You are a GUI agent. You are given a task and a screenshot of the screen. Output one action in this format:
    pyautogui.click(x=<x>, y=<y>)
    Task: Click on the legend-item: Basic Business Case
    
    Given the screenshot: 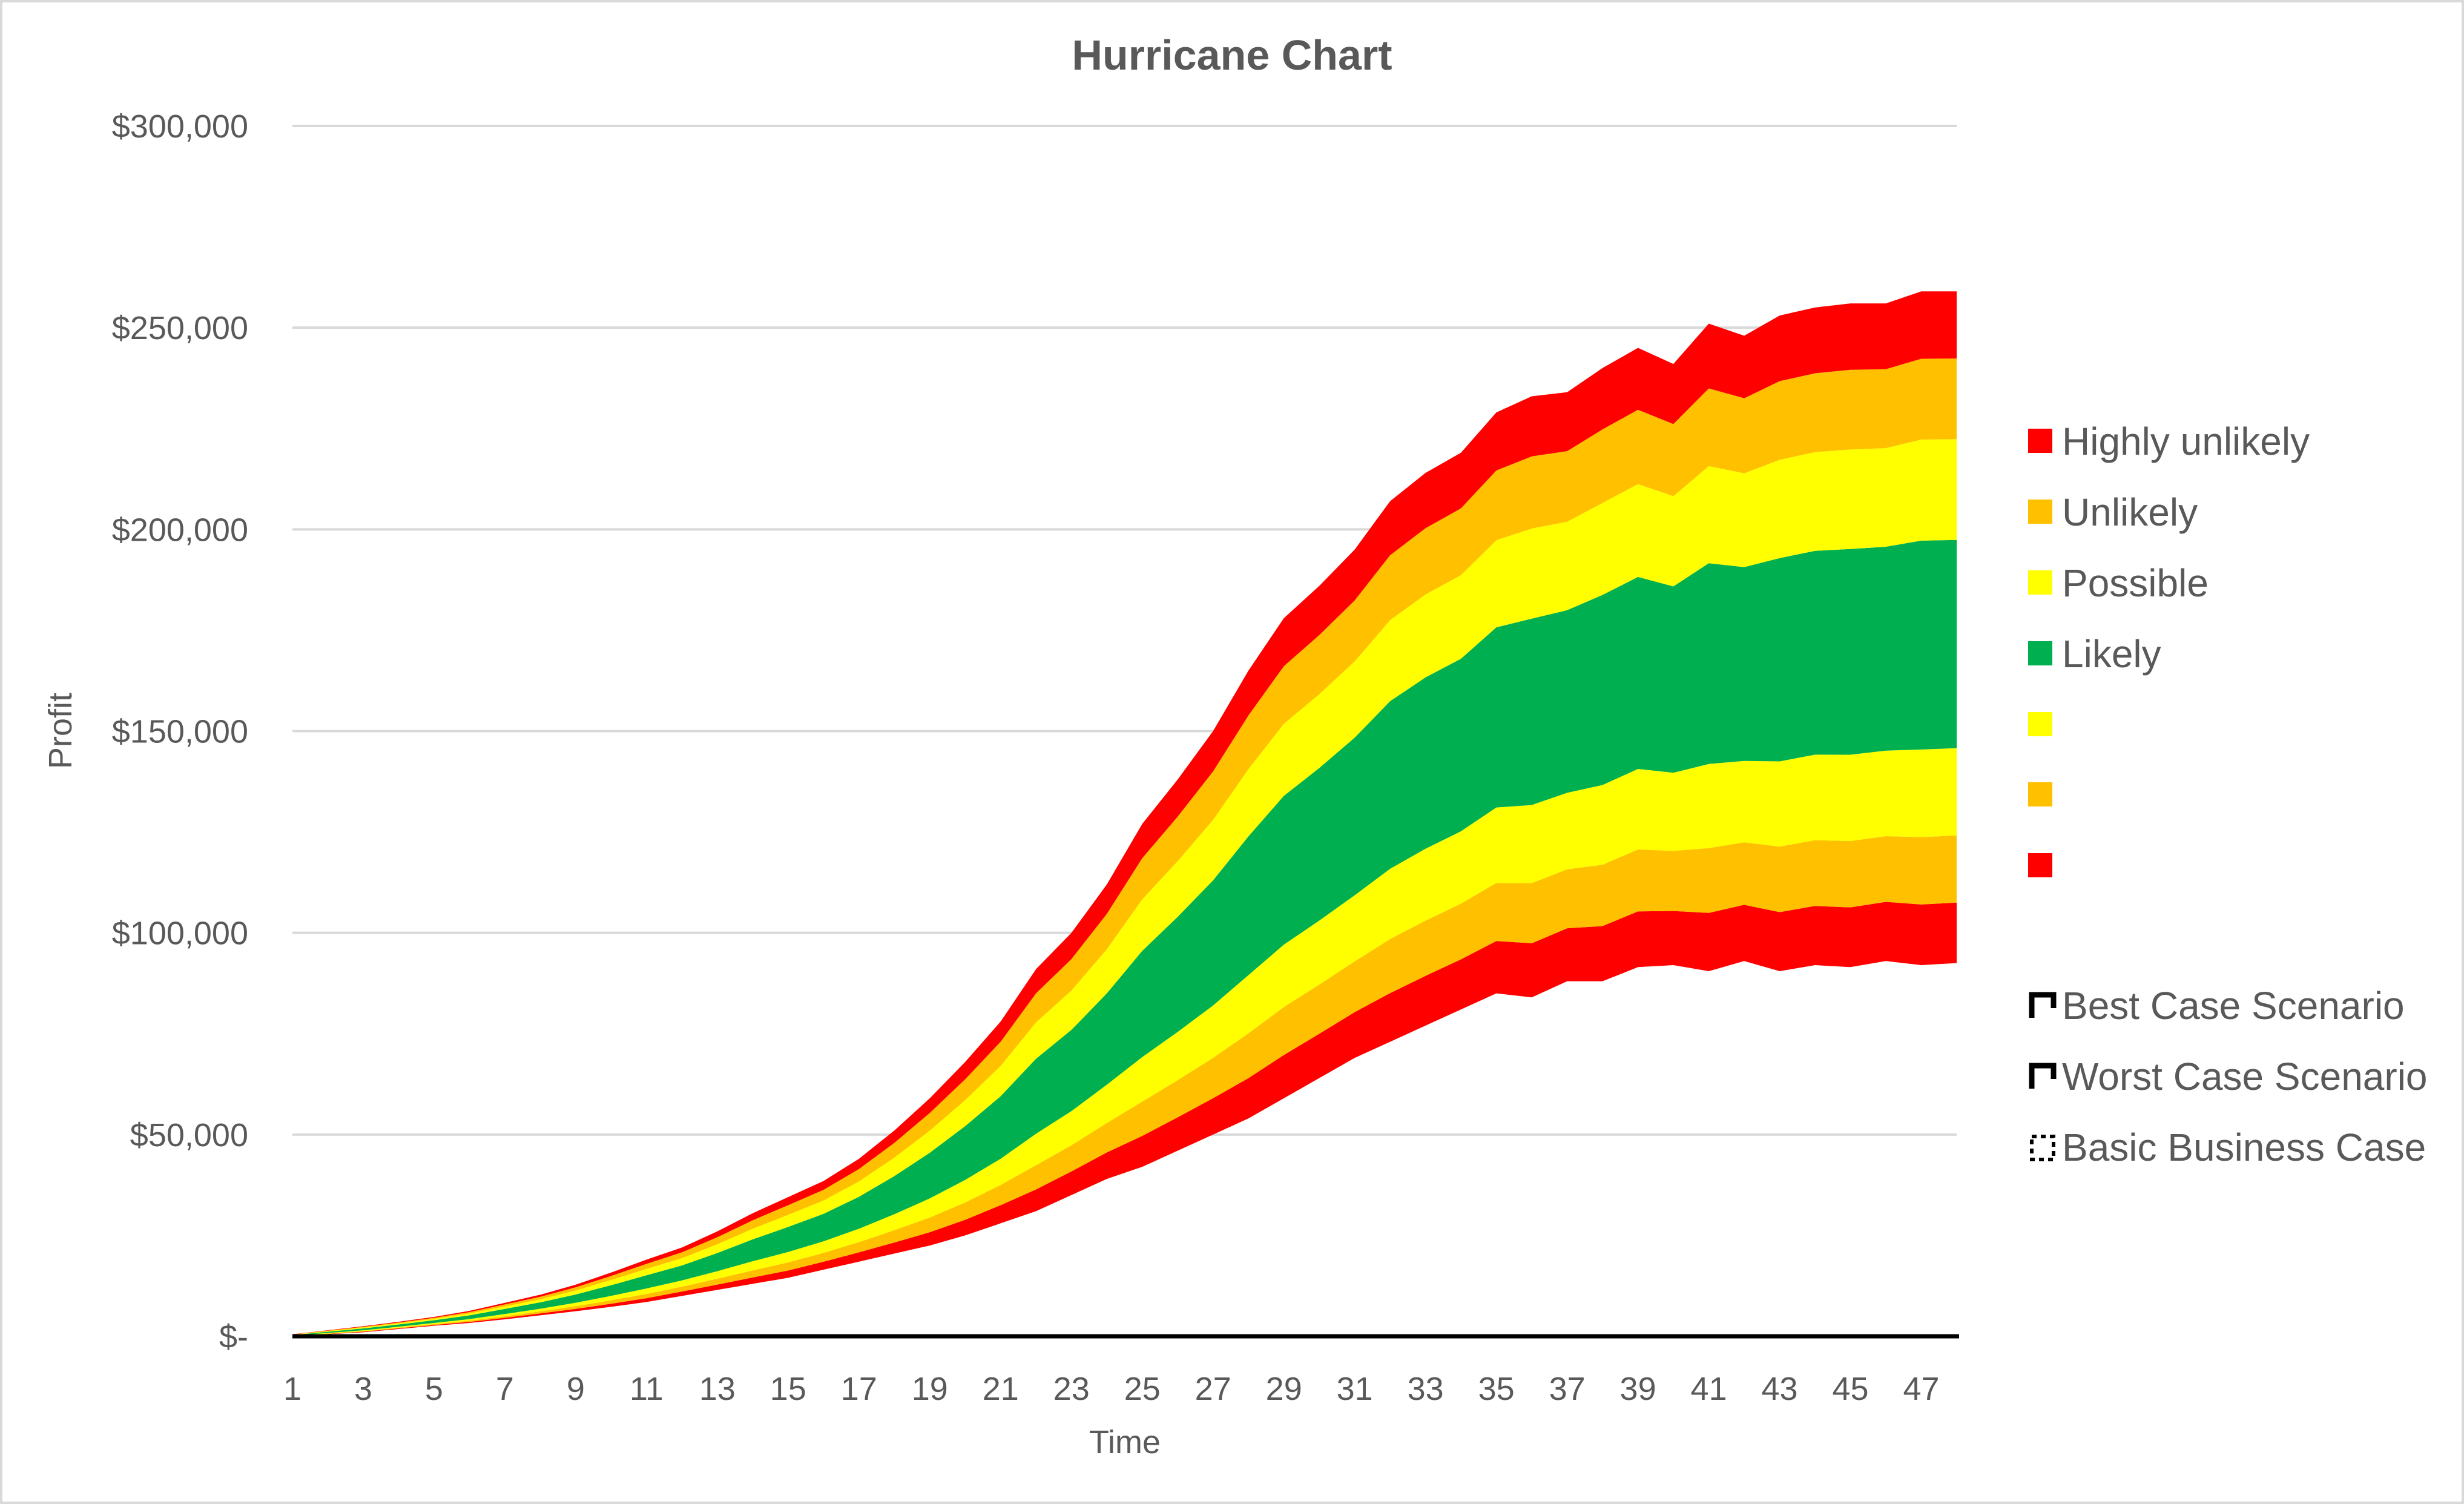 What is the action you would take?
    pyautogui.click(x=2228, y=1147)
    